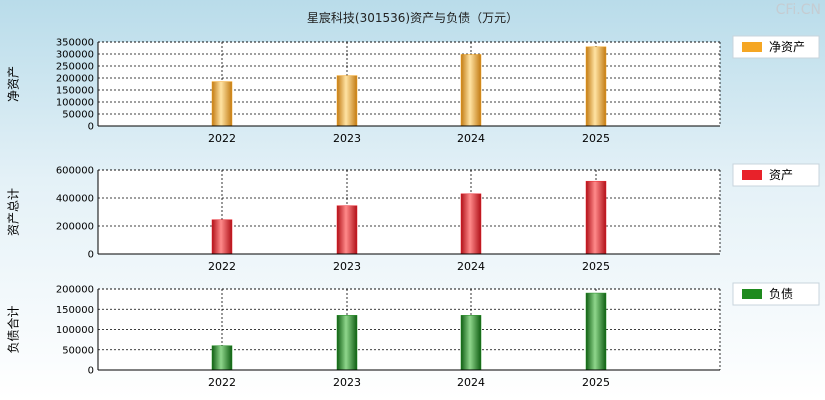  Describe the element at coordinates (781, 294) in the screenshot. I see `legend-label: 负债` at that location.